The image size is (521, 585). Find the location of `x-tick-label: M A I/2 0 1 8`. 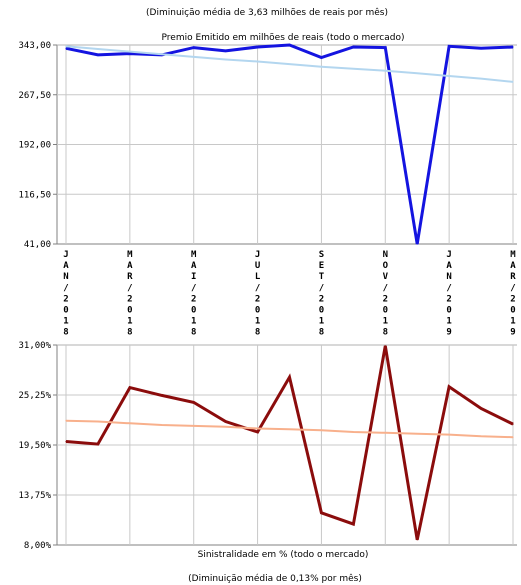

x-tick-label: M A I/2 0 1 8 is located at coordinates (194, 294).